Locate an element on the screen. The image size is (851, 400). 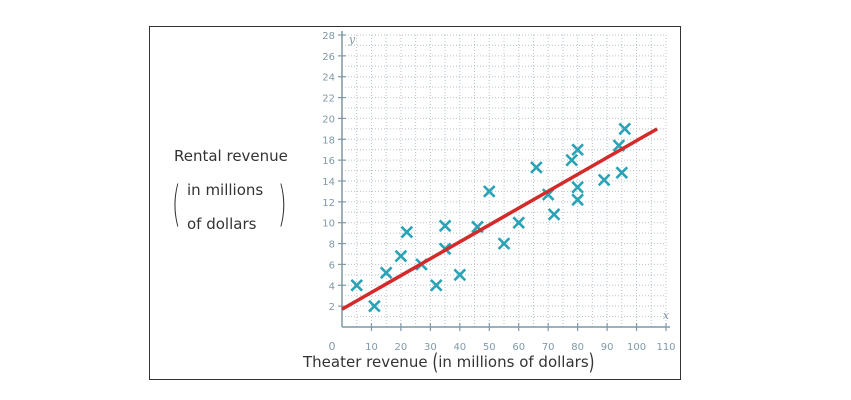
y-tick-label: 14 is located at coordinates (328, 182).